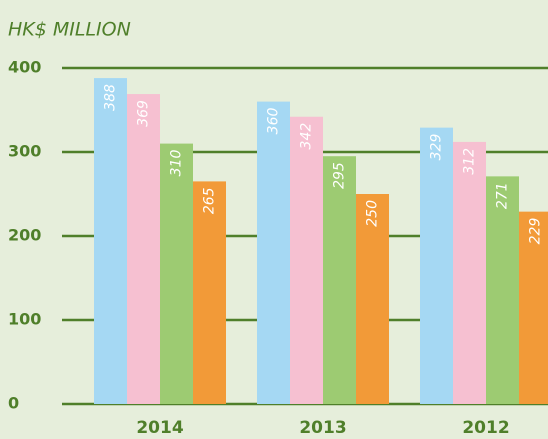  What do you see at coordinates (322, 428) in the screenshot?
I see `x-tick-label: 2013` at bounding box center [322, 428].